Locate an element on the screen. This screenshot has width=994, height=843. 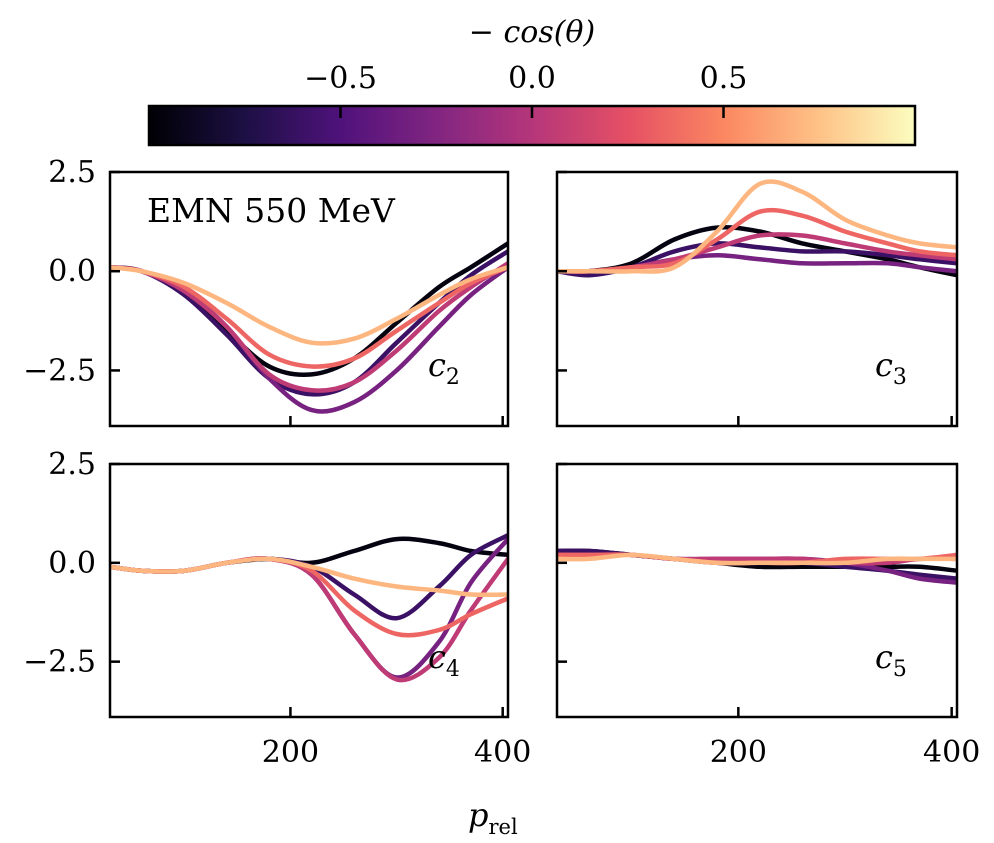
colorbar-ticks: −0.5 0.0 0.5 is located at coordinates (525, 89).